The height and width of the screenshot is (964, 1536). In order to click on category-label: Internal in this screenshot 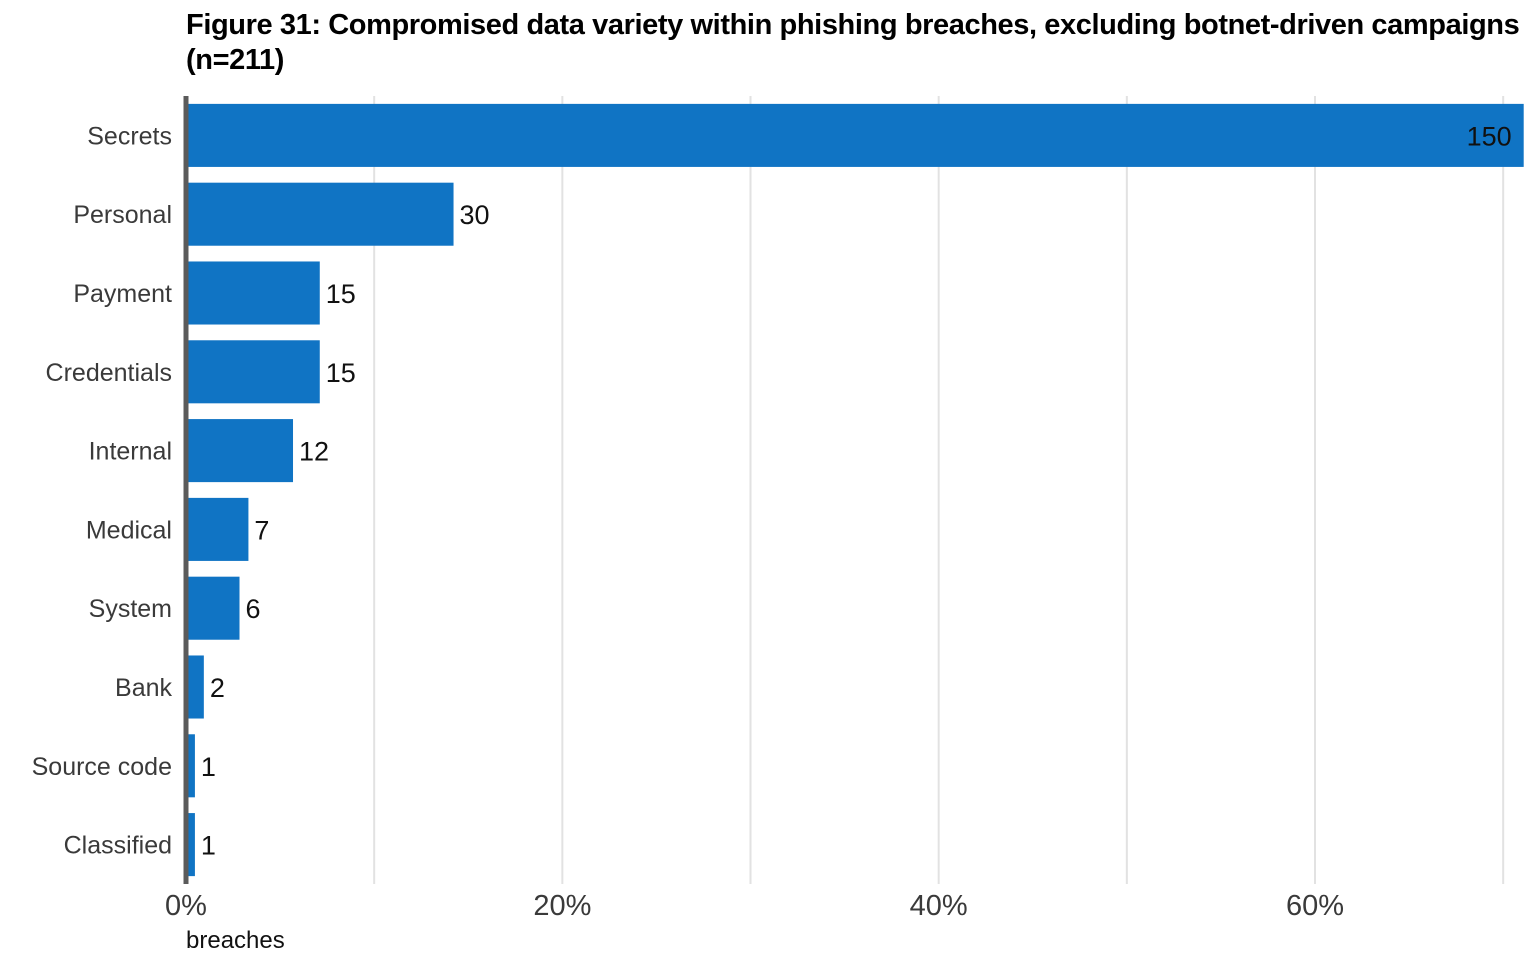, I will do `click(130, 452)`.